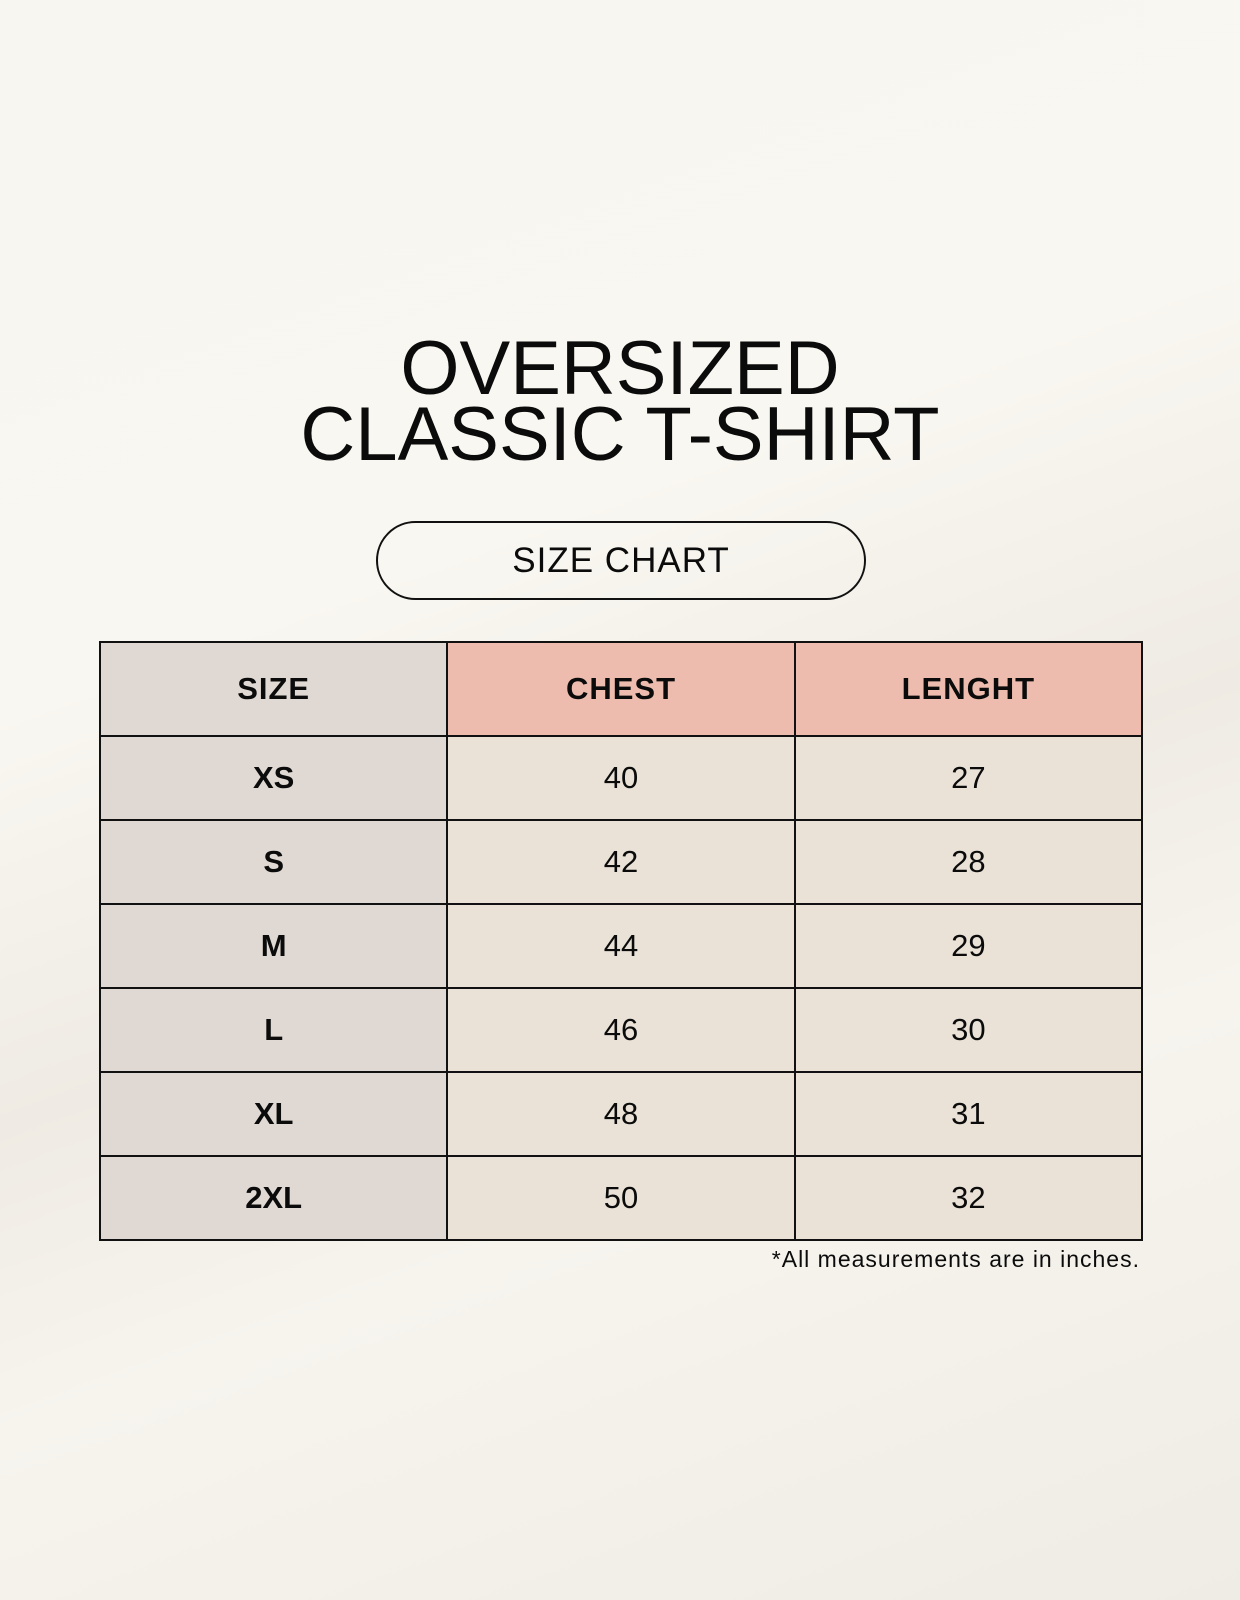  I want to click on table-row: XS 40 27, so click(621, 778).